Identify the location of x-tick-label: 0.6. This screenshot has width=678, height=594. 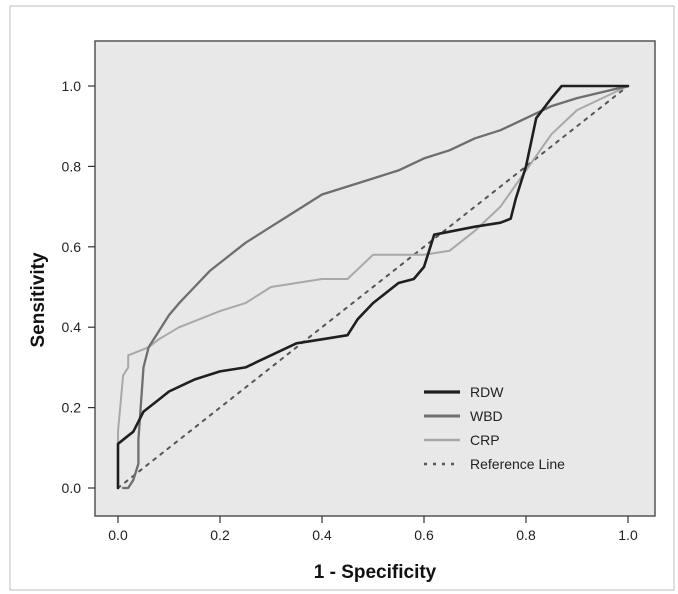
(424, 535).